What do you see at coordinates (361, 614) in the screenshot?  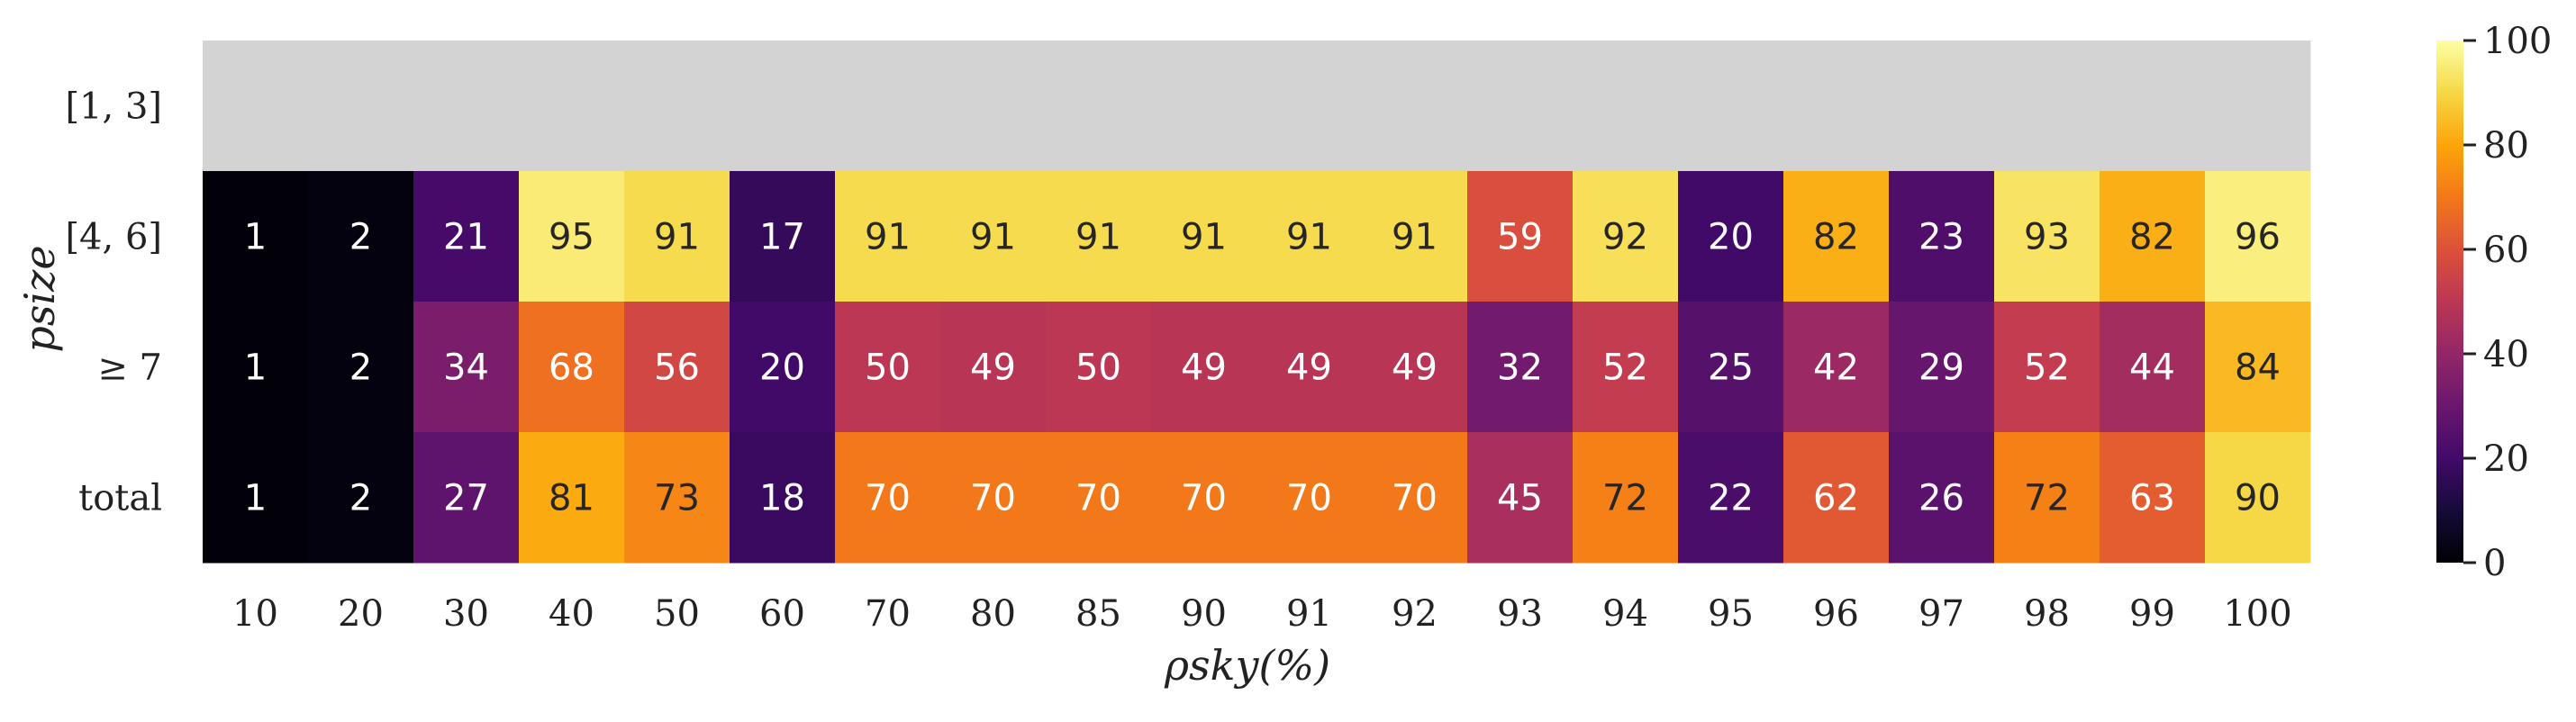 I see `x-tick-label: 20` at bounding box center [361, 614].